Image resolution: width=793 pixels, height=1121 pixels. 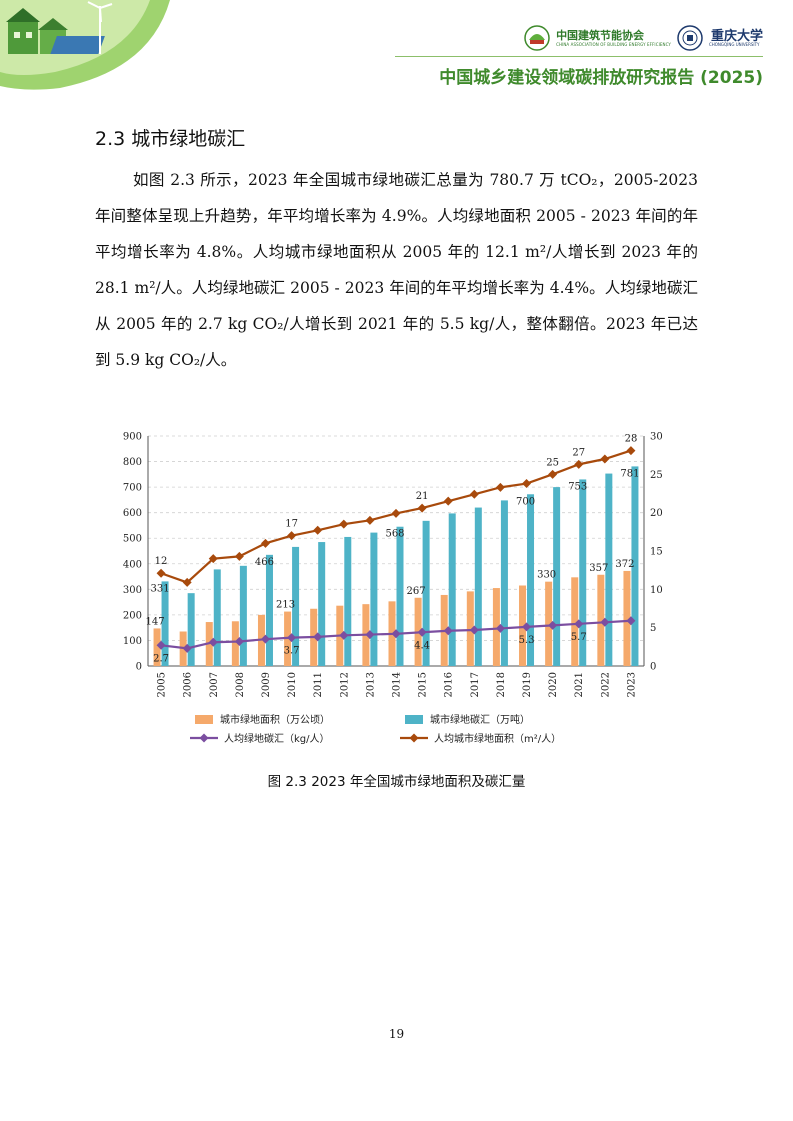 What do you see at coordinates (653, 628) in the screenshot?
I see `right-tick-label: 5` at bounding box center [653, 628].